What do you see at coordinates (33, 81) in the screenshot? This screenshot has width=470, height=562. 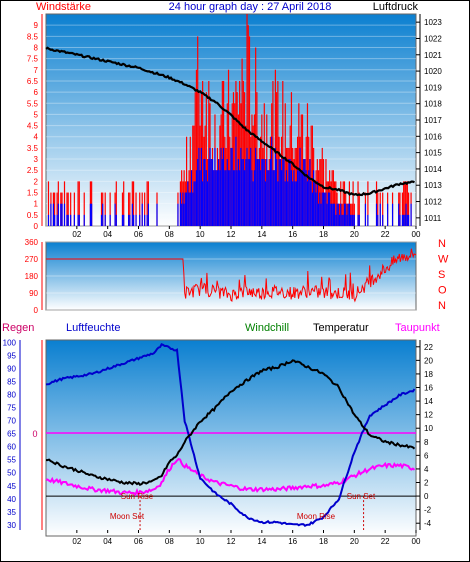 I see `wind-tick-label: 6.5` at bounding box center [33, 81].